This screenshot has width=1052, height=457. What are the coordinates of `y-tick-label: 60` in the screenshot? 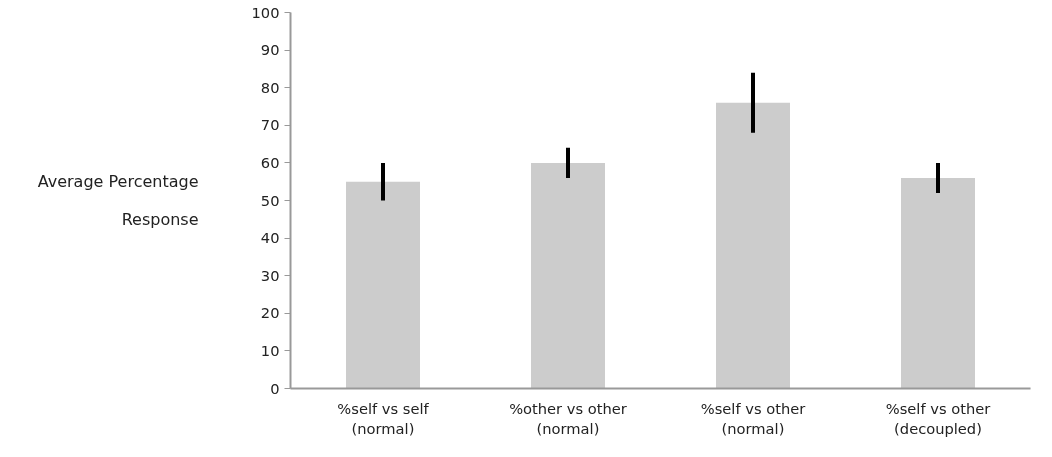 It's located at (270, 162).